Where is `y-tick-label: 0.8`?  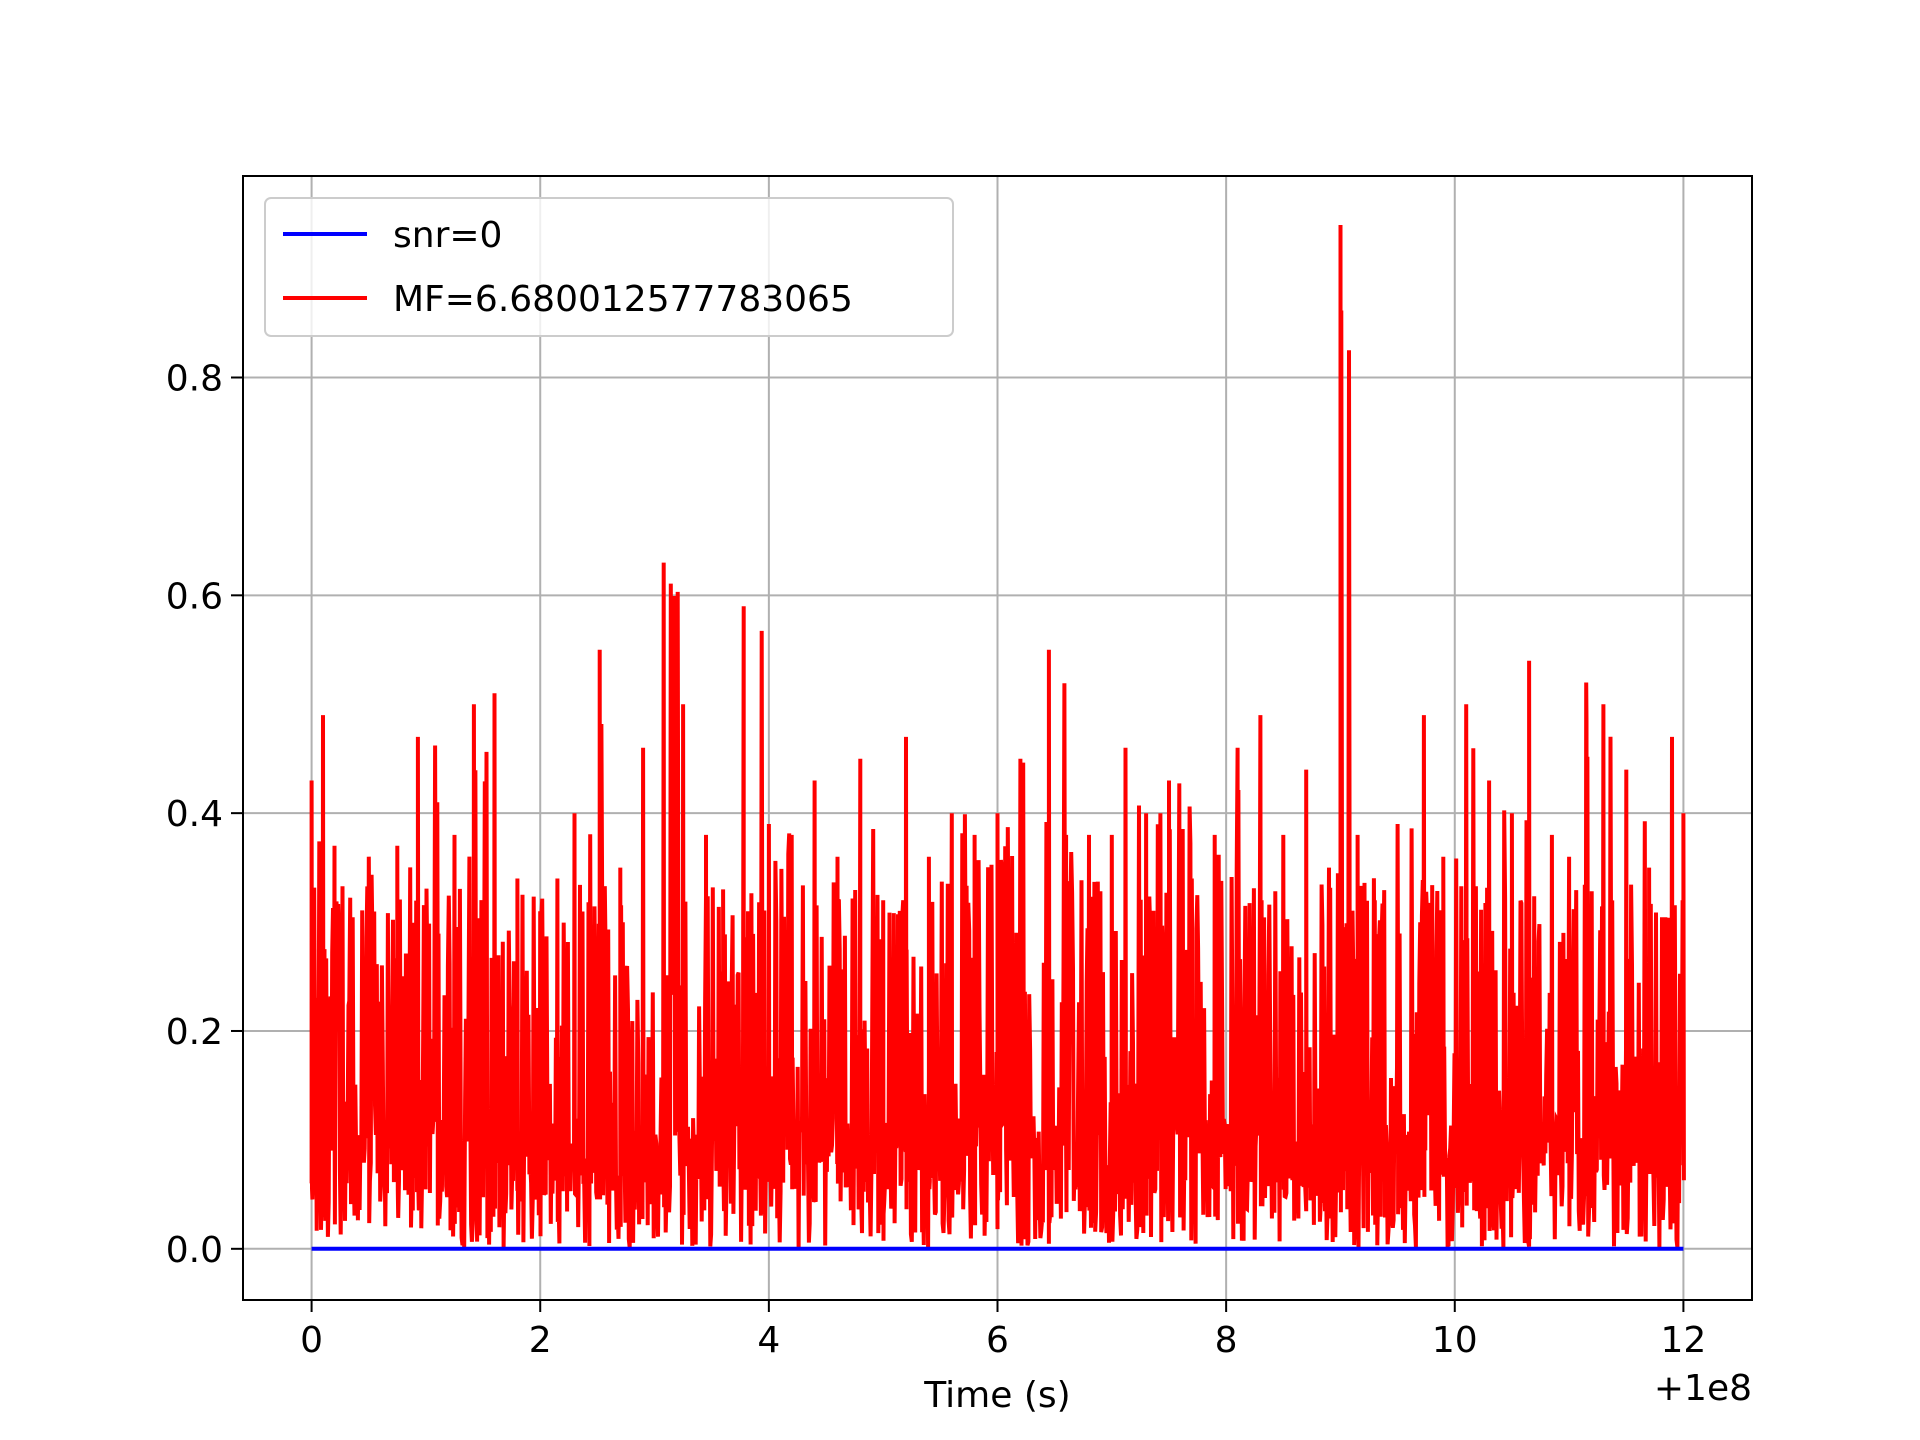
y-tick-label: 0.8 is located at coordinates (194, 378).